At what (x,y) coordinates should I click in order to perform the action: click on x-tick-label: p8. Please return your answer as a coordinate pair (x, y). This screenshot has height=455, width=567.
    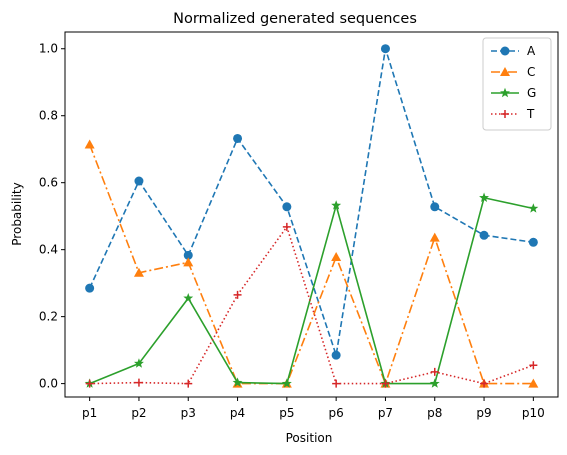
    Looking at the image, I should click on (434, 413).